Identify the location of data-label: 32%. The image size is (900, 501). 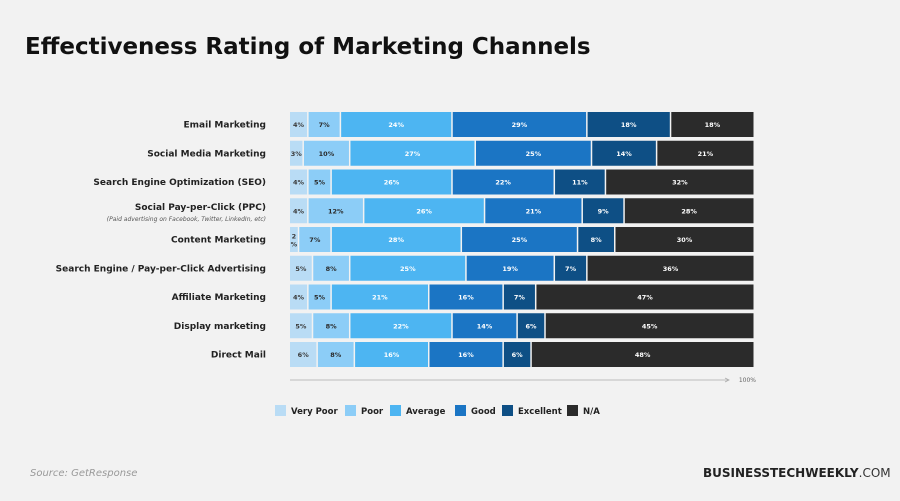
(680, 183).